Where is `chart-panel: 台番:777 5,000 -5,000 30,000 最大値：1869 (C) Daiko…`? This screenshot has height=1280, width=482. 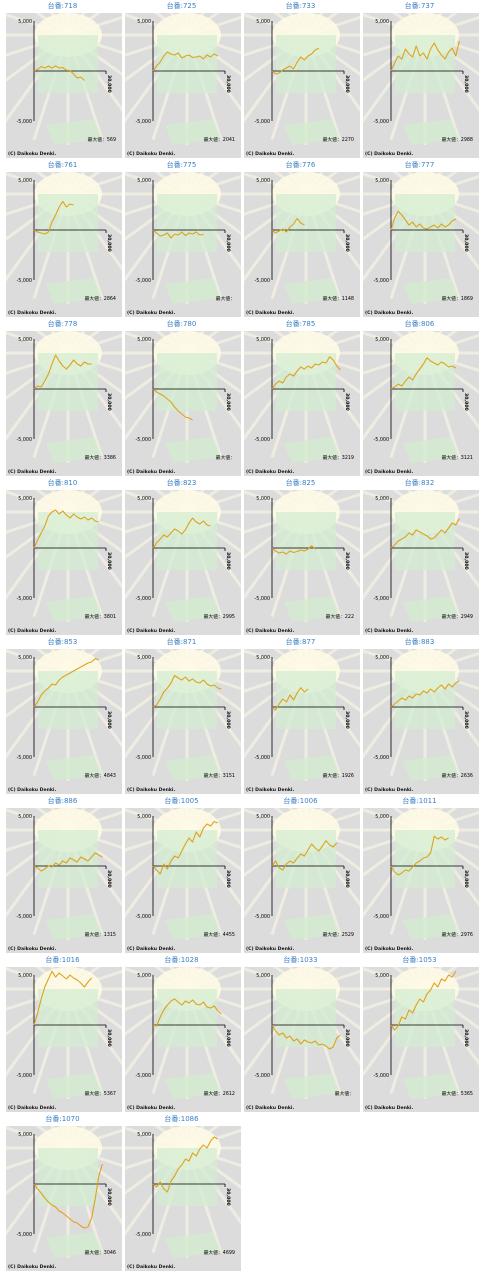 chart-panel: 台番:777 5,000 -5,000 30,000 最大値：1869 (C) Daiko… is located at coordinates (419, 239).